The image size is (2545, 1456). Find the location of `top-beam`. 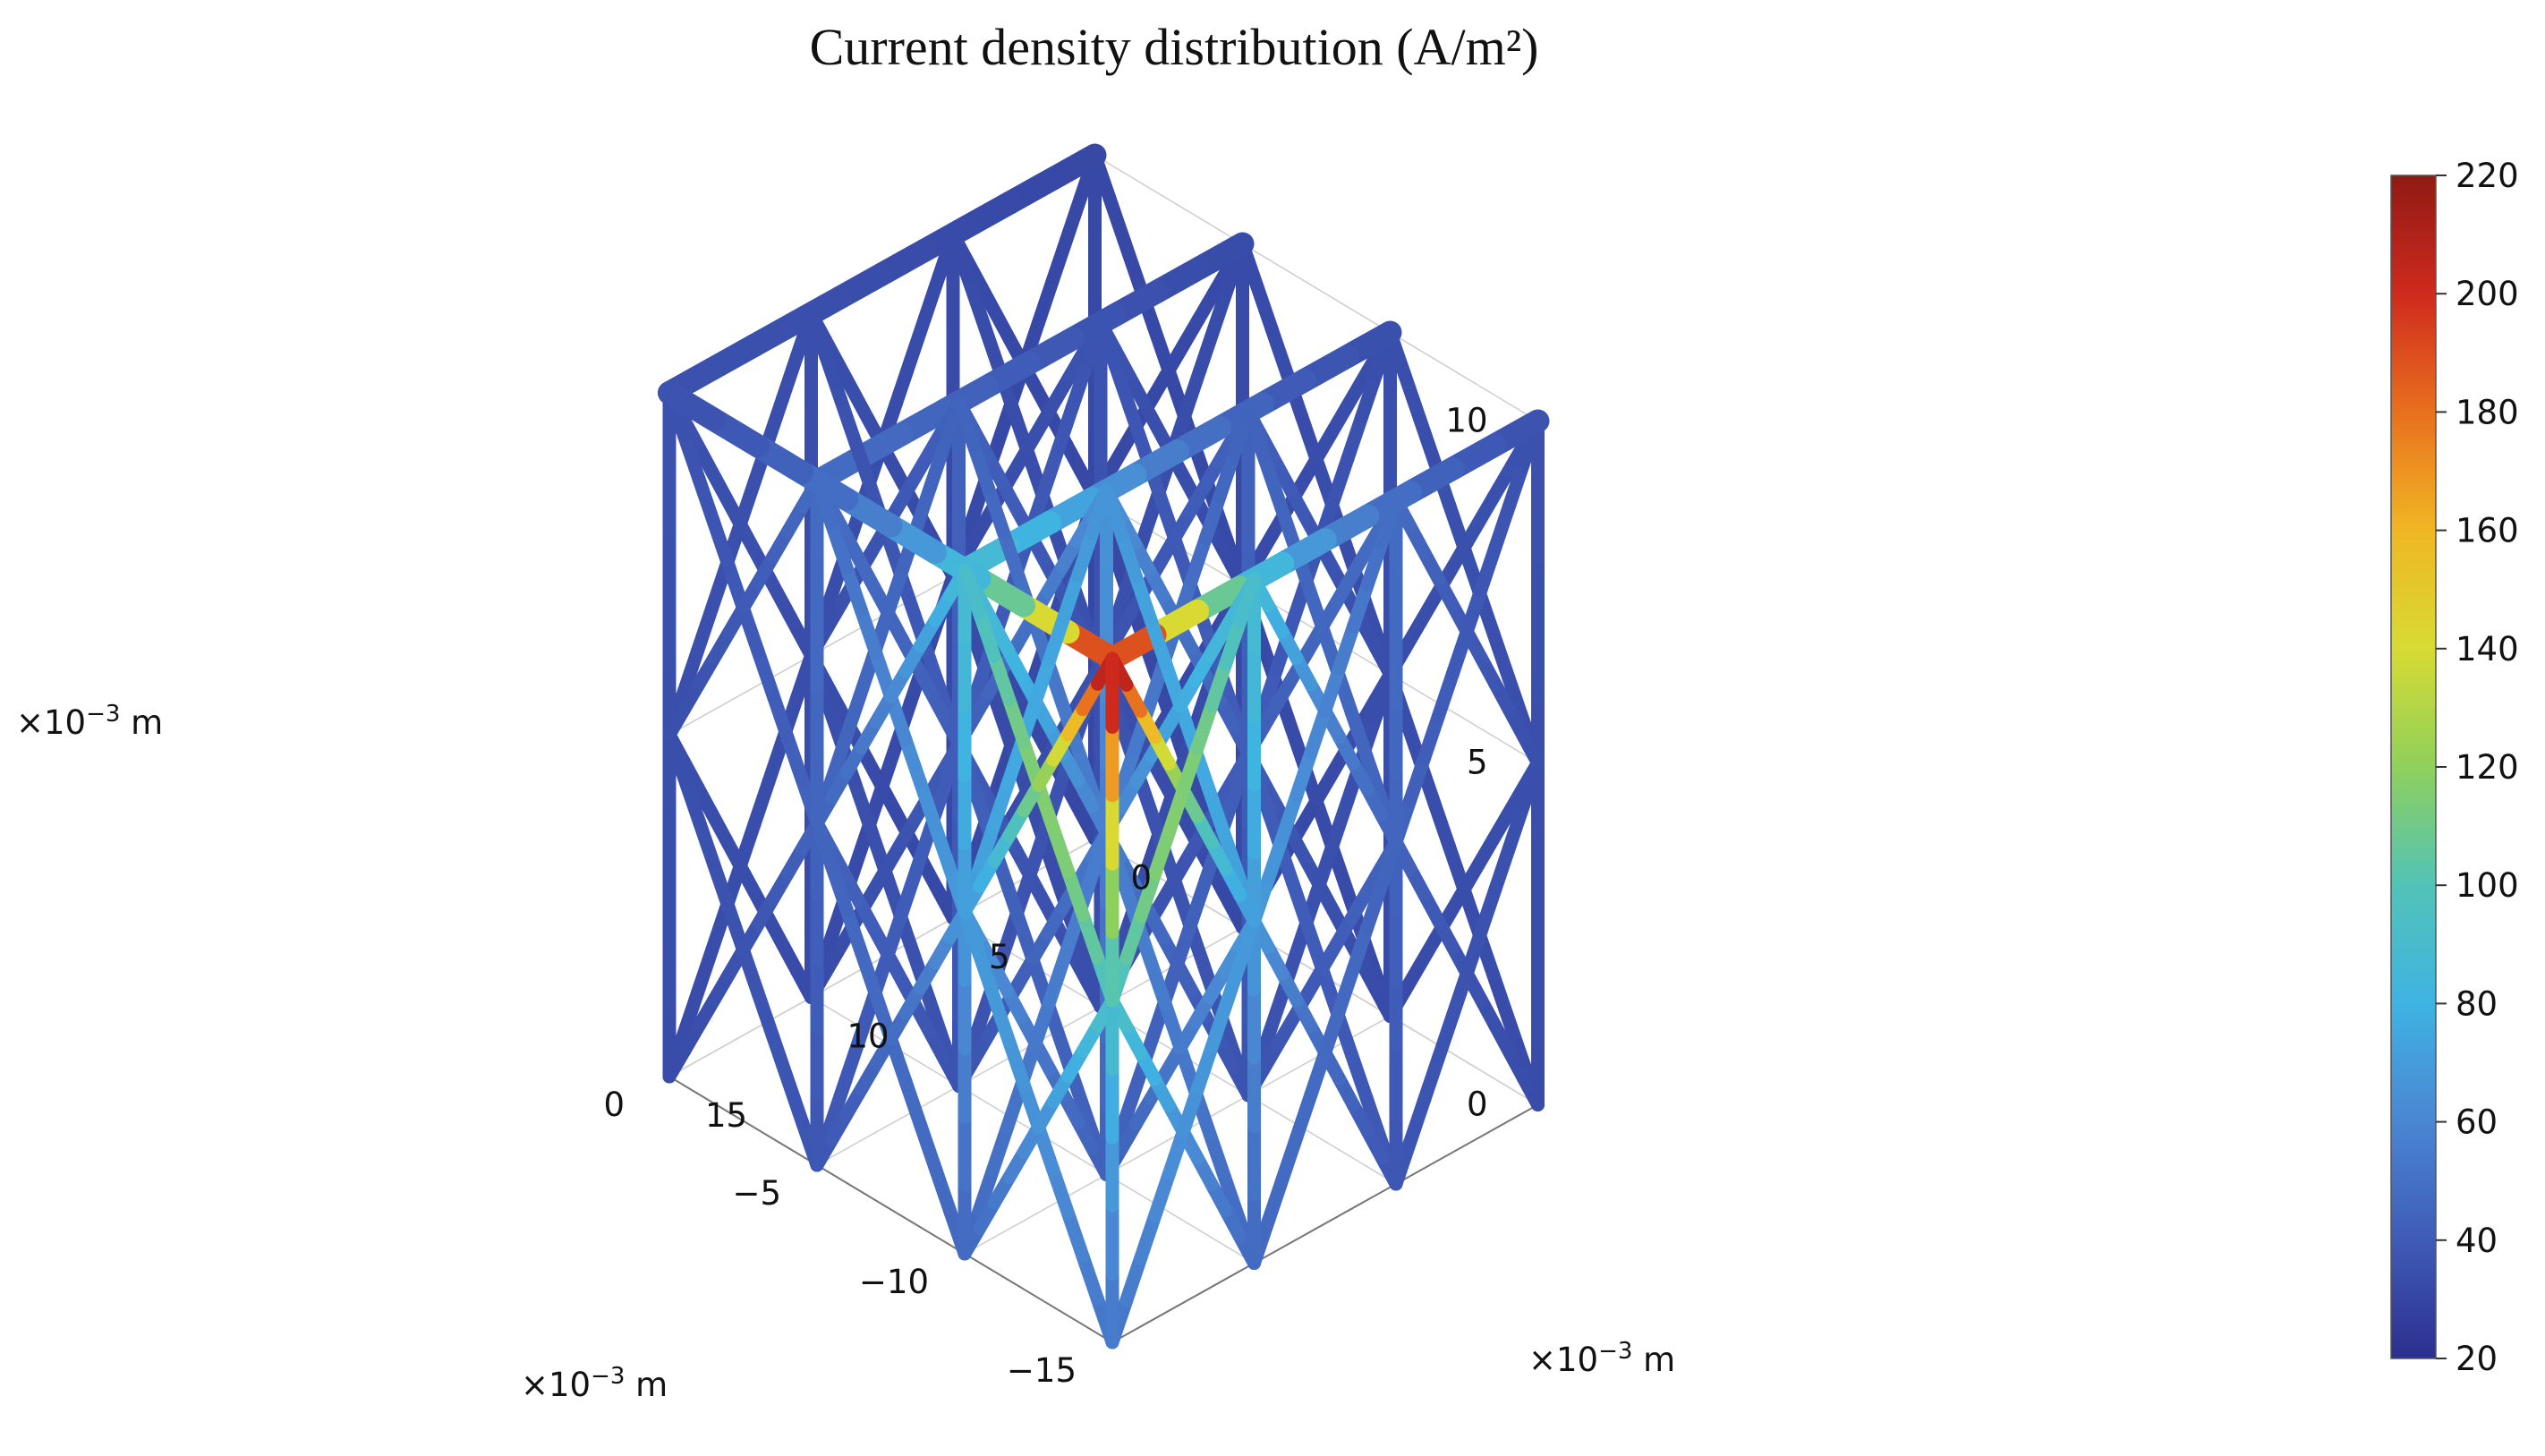

top-beam is located at coordinates (883, 273).